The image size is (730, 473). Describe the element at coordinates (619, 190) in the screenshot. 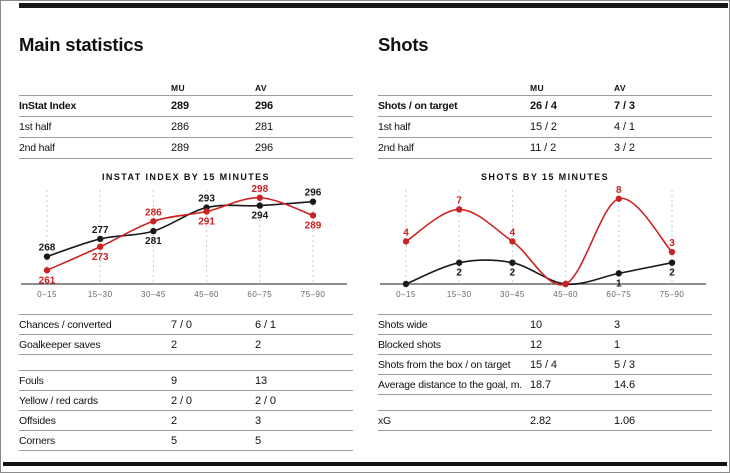

I see `data-point-label-mu: 8` at that location.